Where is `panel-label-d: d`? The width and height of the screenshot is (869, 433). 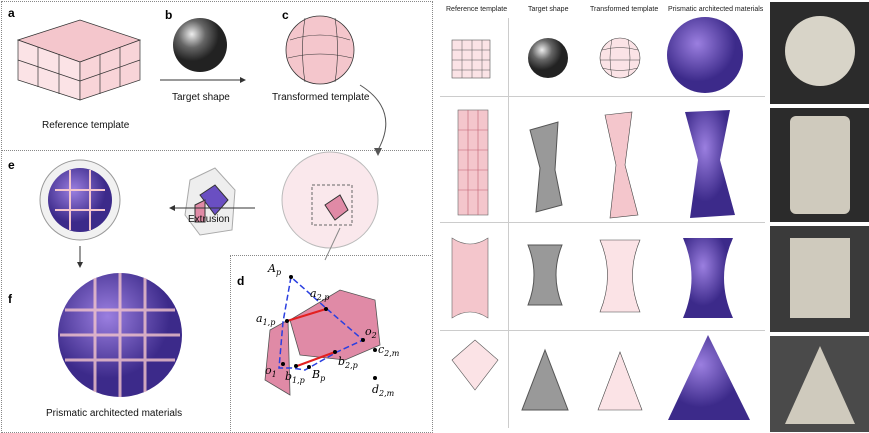 panel-label-d: d is located at coordinates (241, 281).